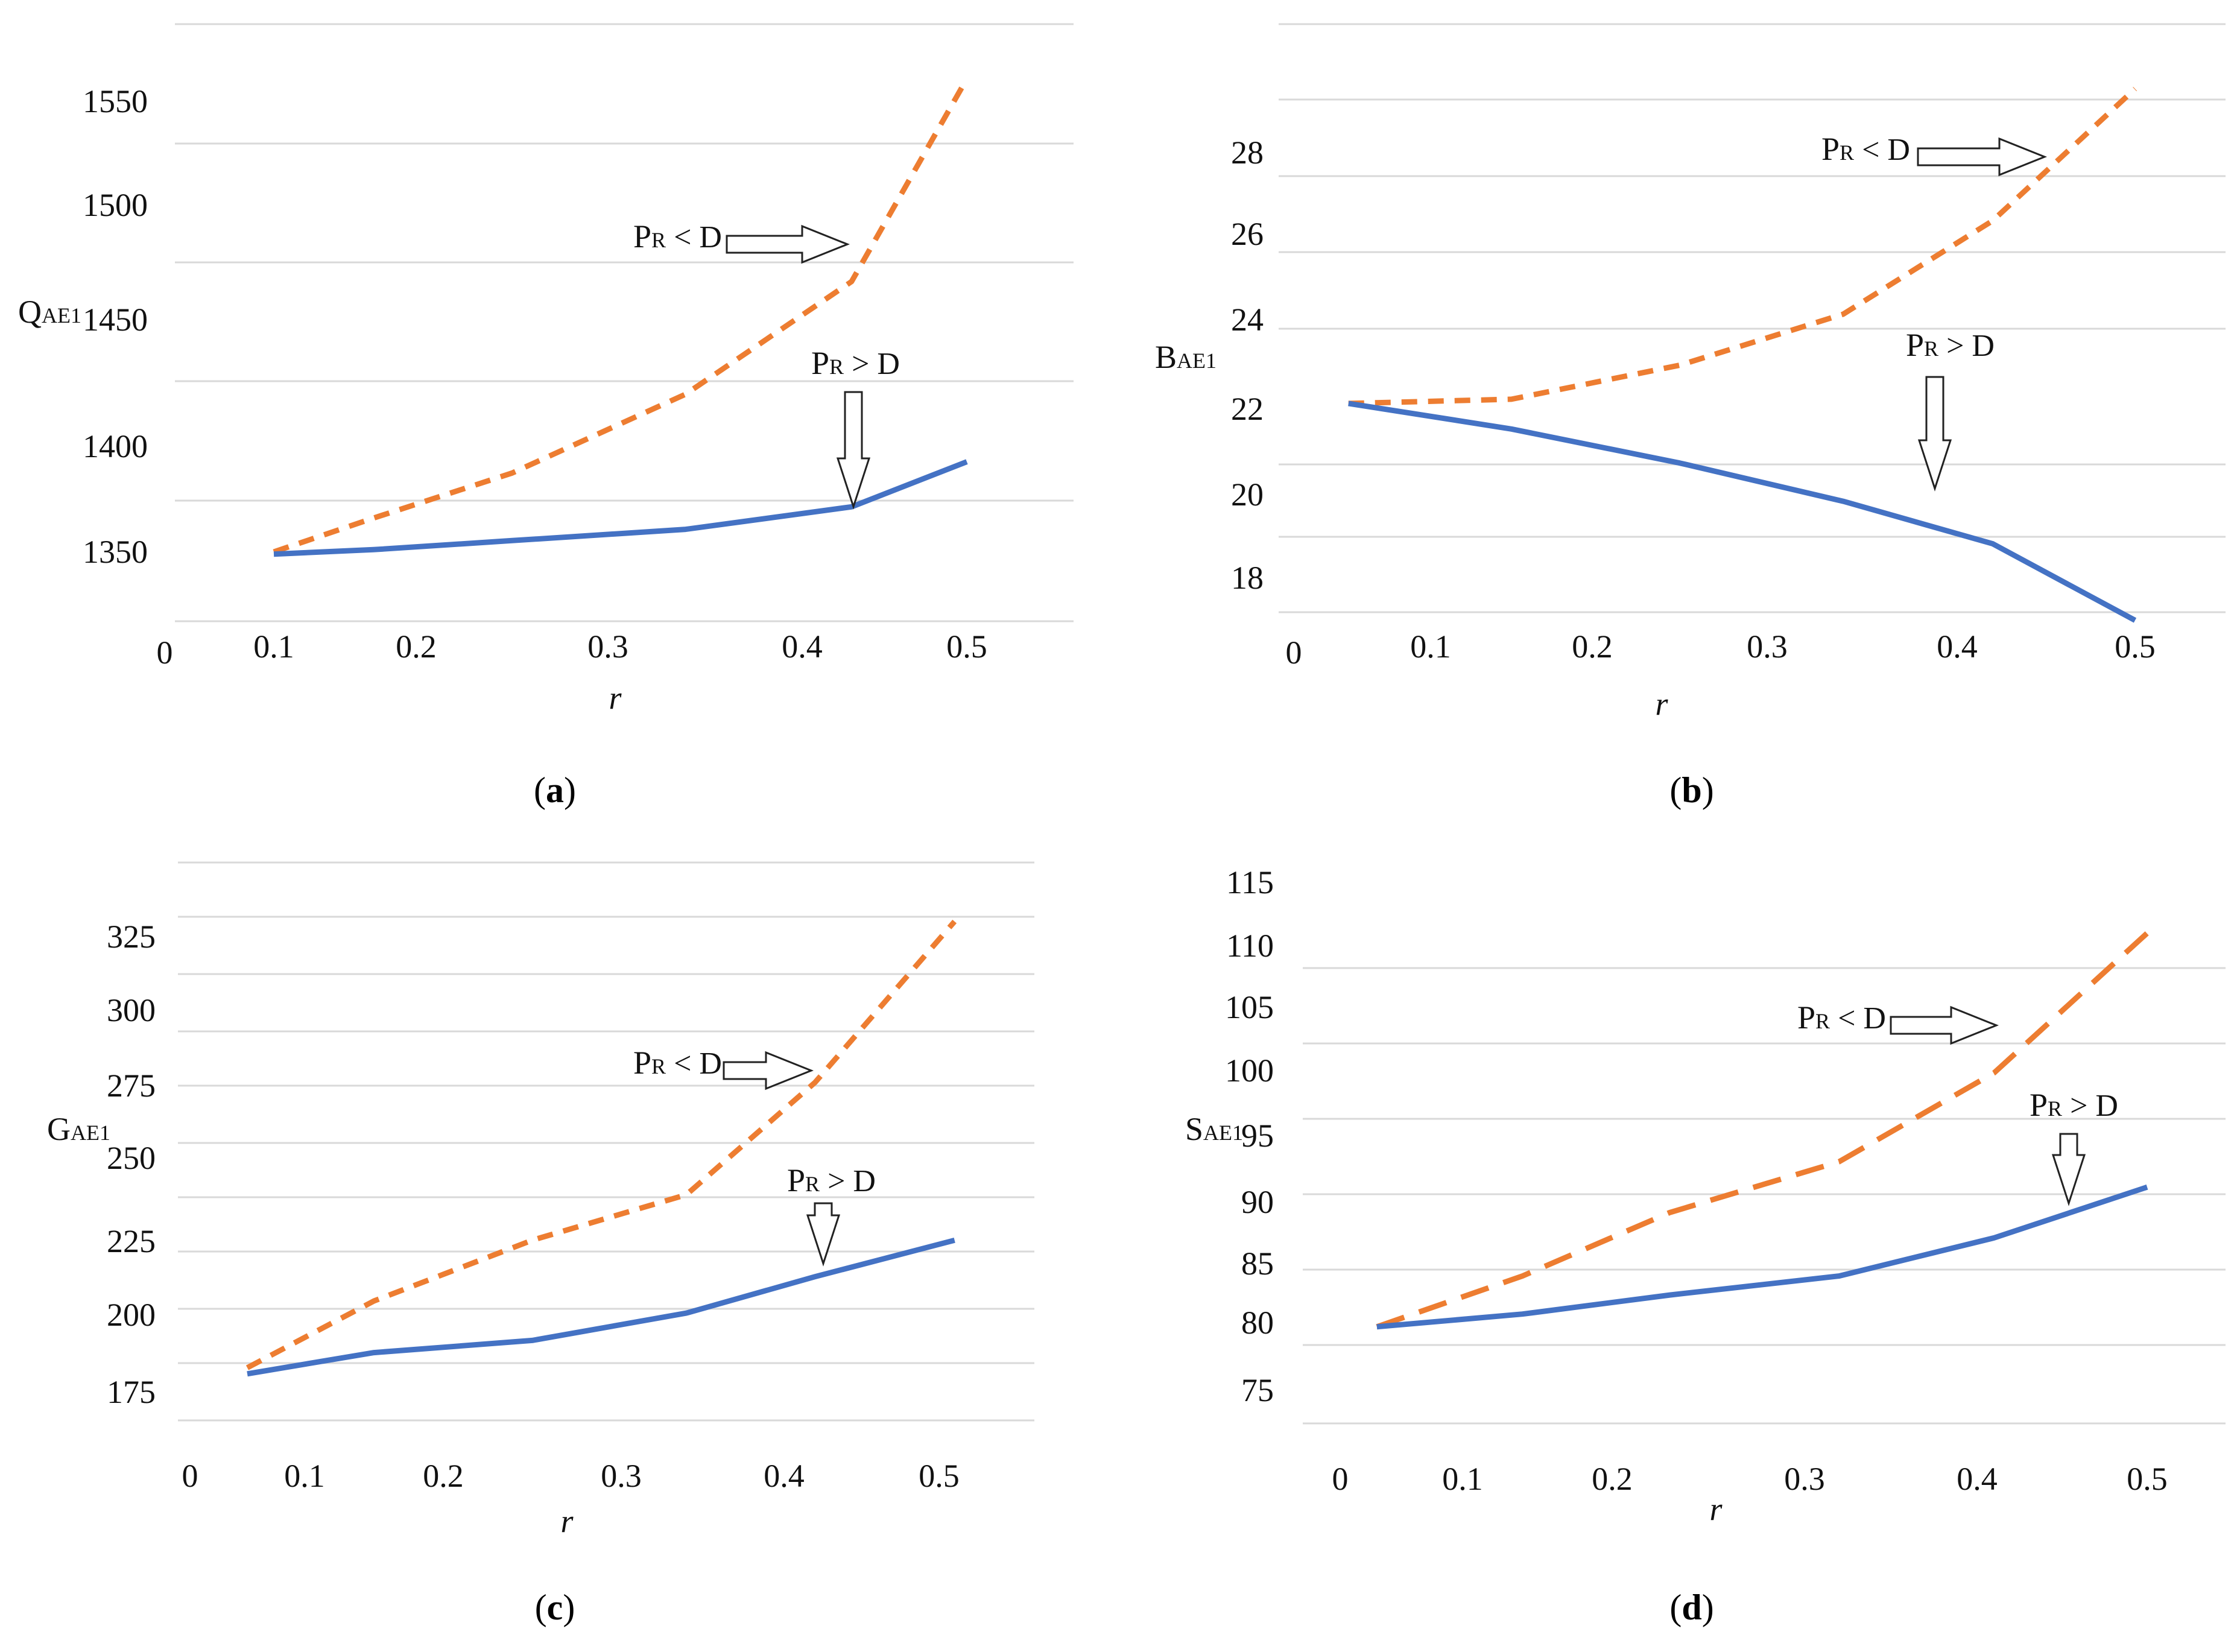 The width and height of the screenshot is (2237, 1652). Describe the element at coordinates (555, 790) in the screenshot. I see `panel-caption: (a)` at that location.